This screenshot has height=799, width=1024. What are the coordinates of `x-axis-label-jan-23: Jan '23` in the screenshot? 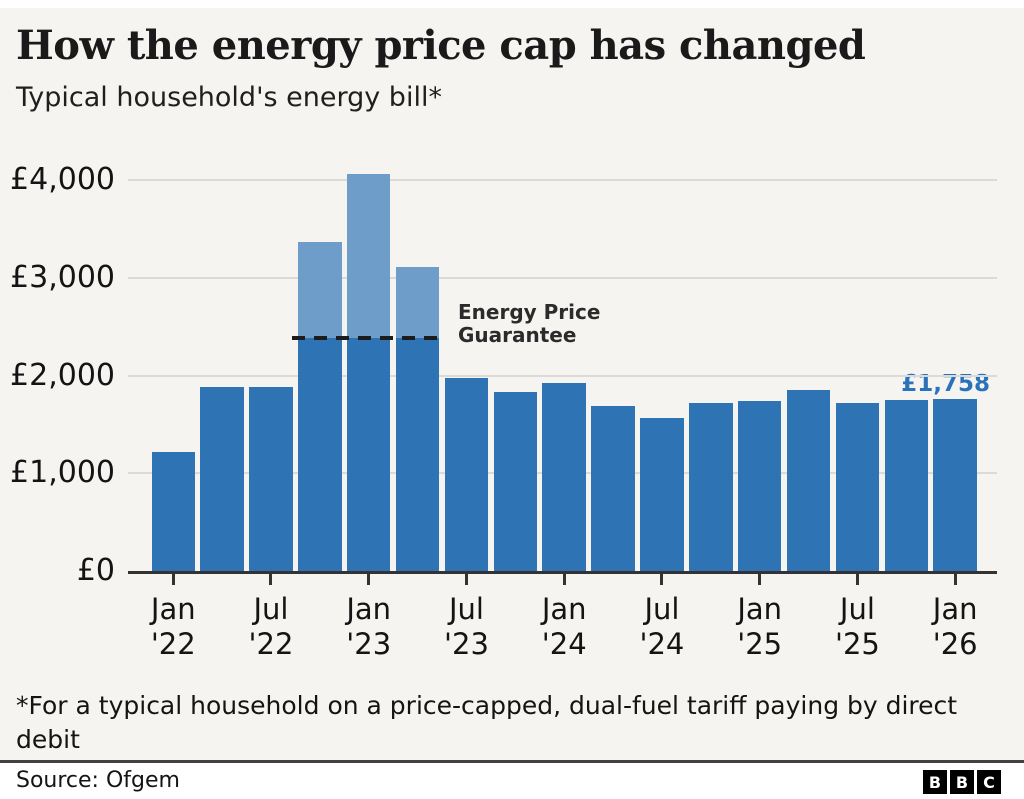 It's located at (369, 626).